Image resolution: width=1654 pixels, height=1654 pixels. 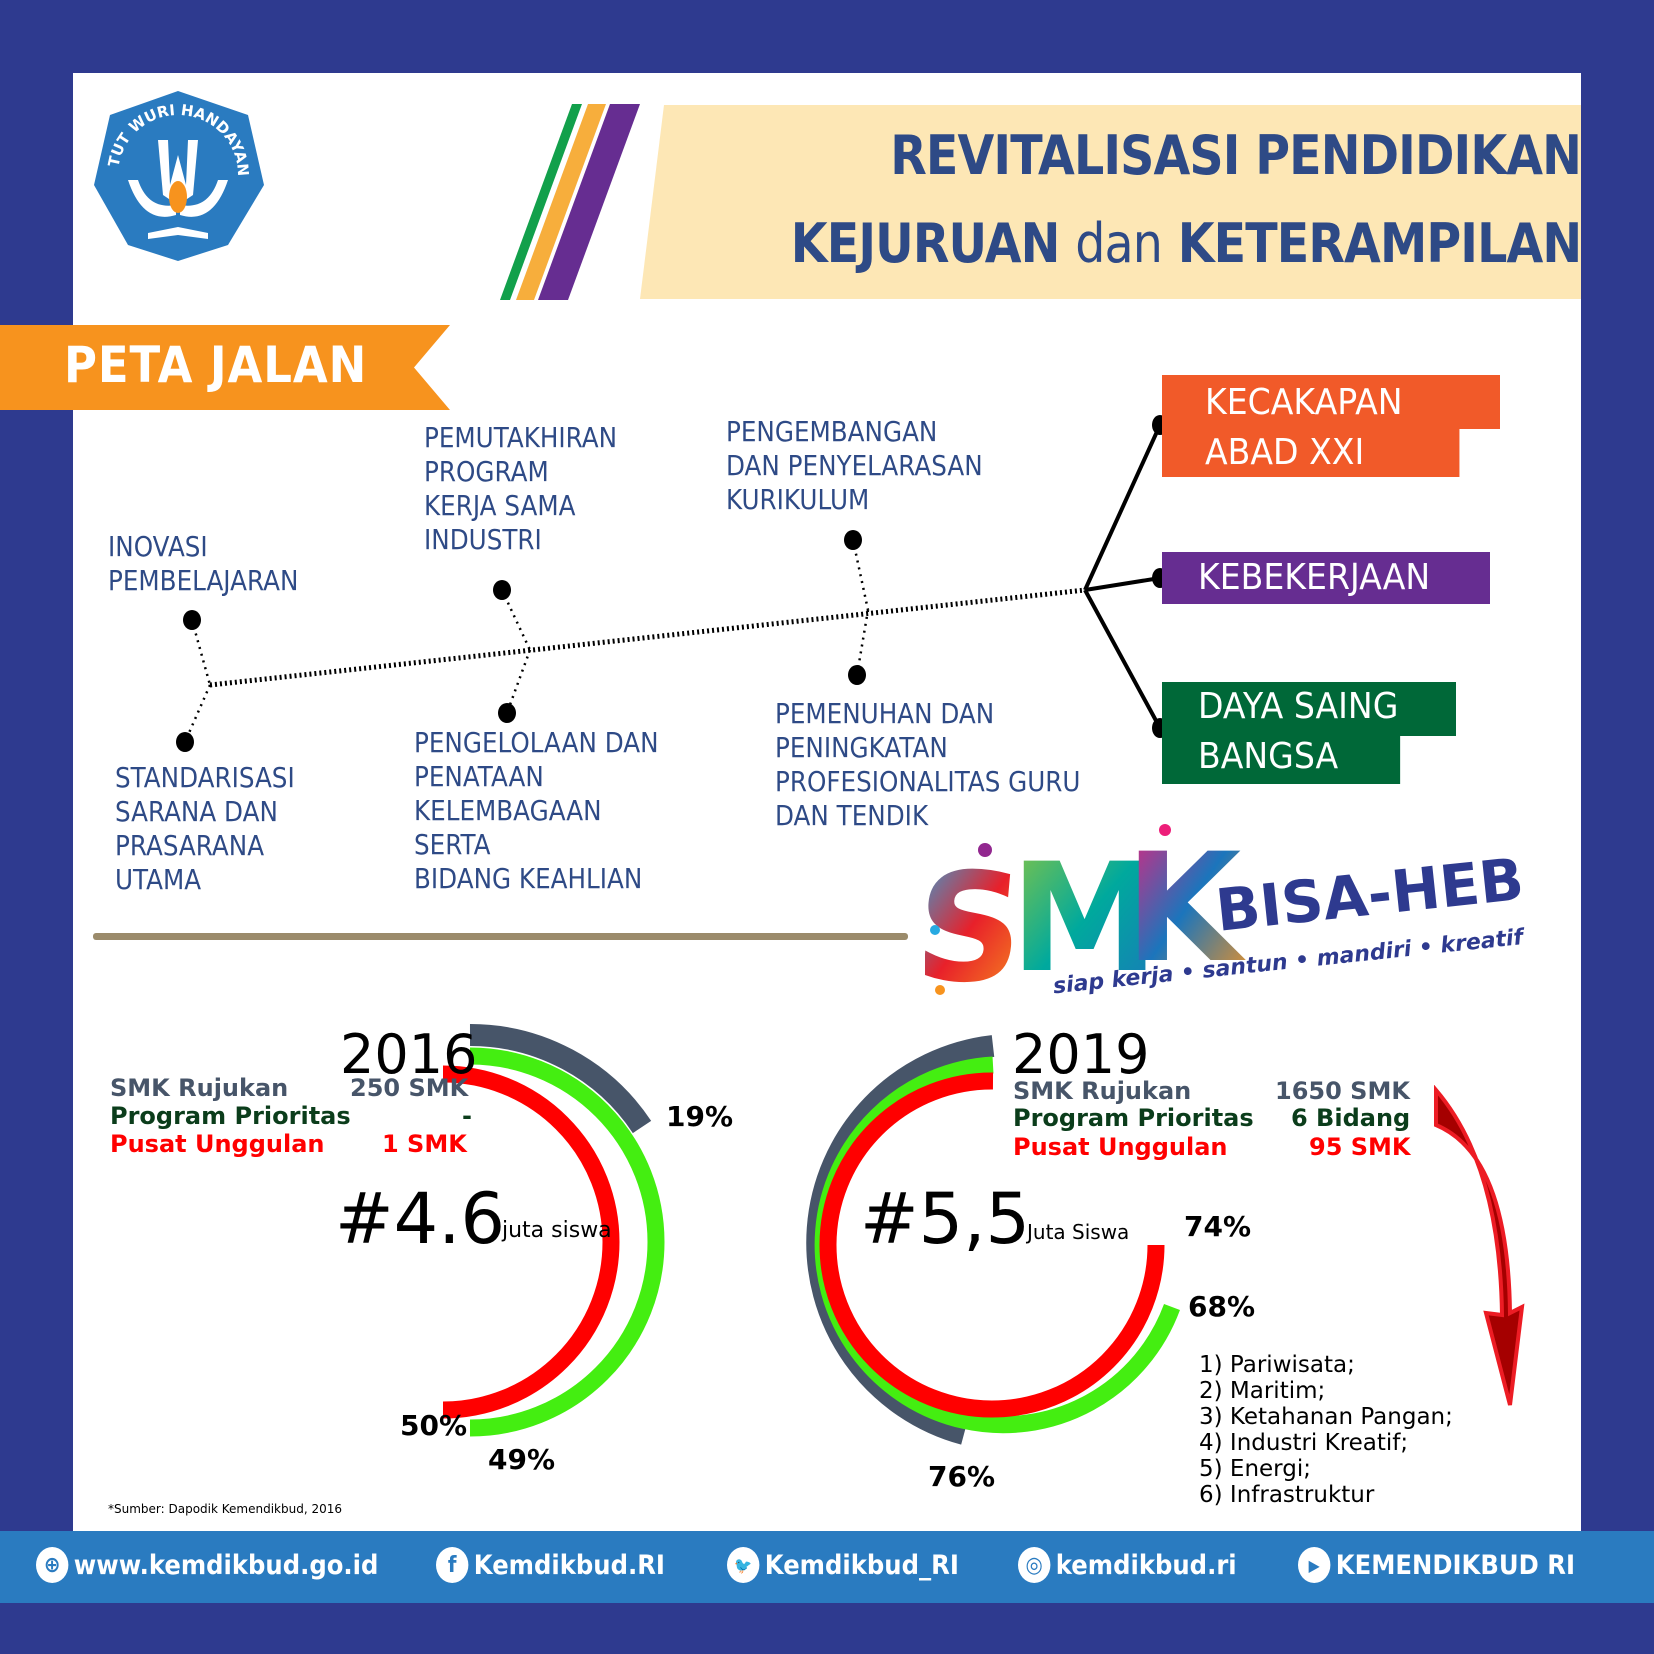 I want to click on tut-wuri-handayani-logo: TUT WURI HANDAYANI, so click(x=176, y=168).